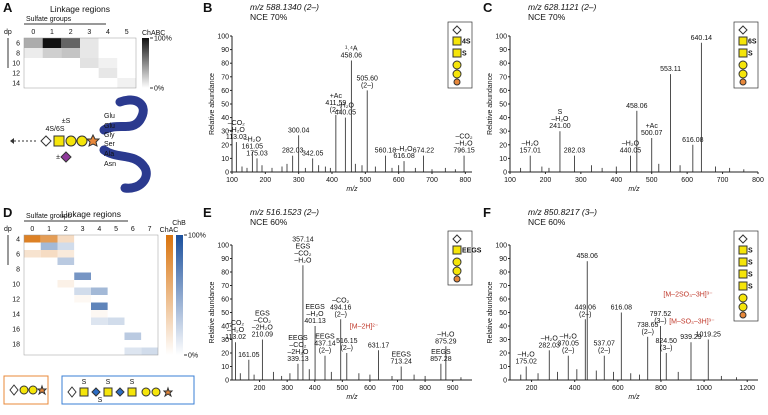 The width and height of the screenshot is (768, 415). I want to click on x-tick-label: 1000, so click(704, 388).